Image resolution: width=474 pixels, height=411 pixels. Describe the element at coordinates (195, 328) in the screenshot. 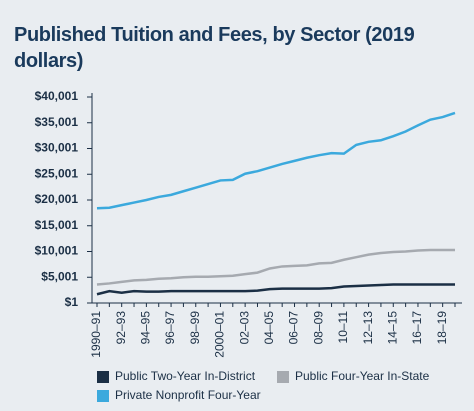

I see `x-tick-label: 98–99` at that location.